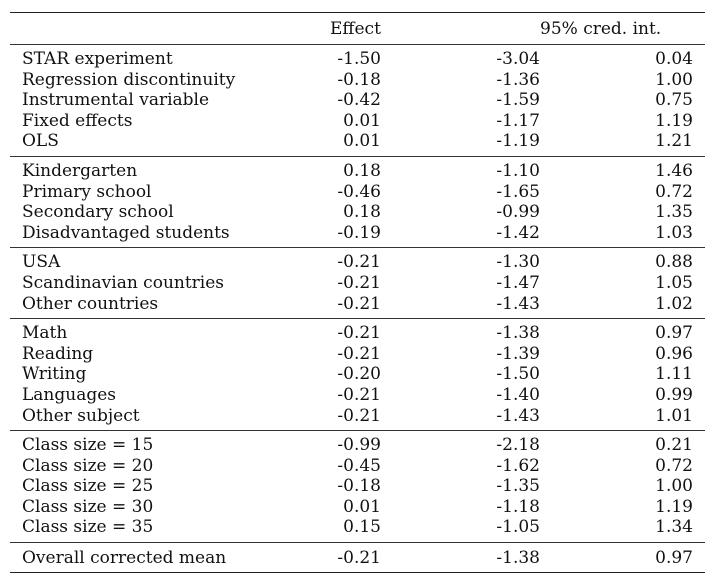 This screenshot has height=587, width=716. I want to click on header-effect: Effect, so click(355, 29).